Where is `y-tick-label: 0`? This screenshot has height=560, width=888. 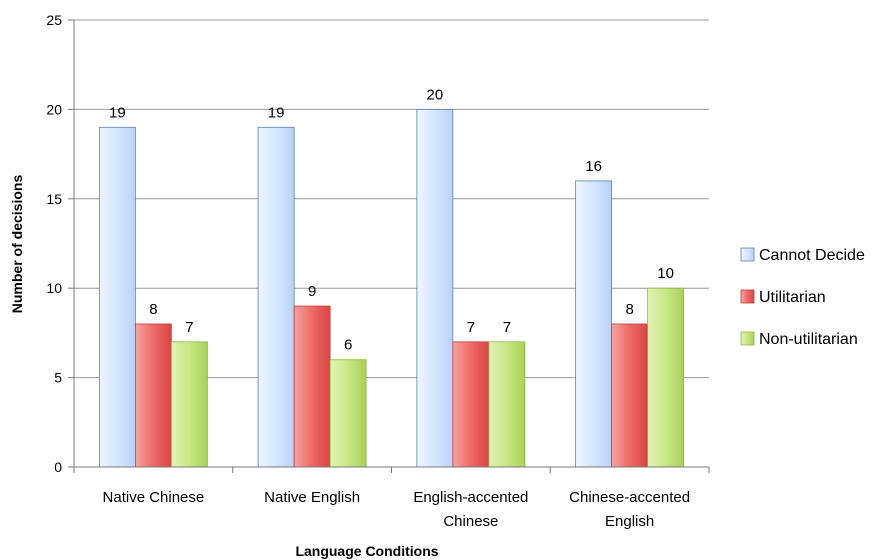 y-tick-label: 0 is located at coordinates (58, 467).